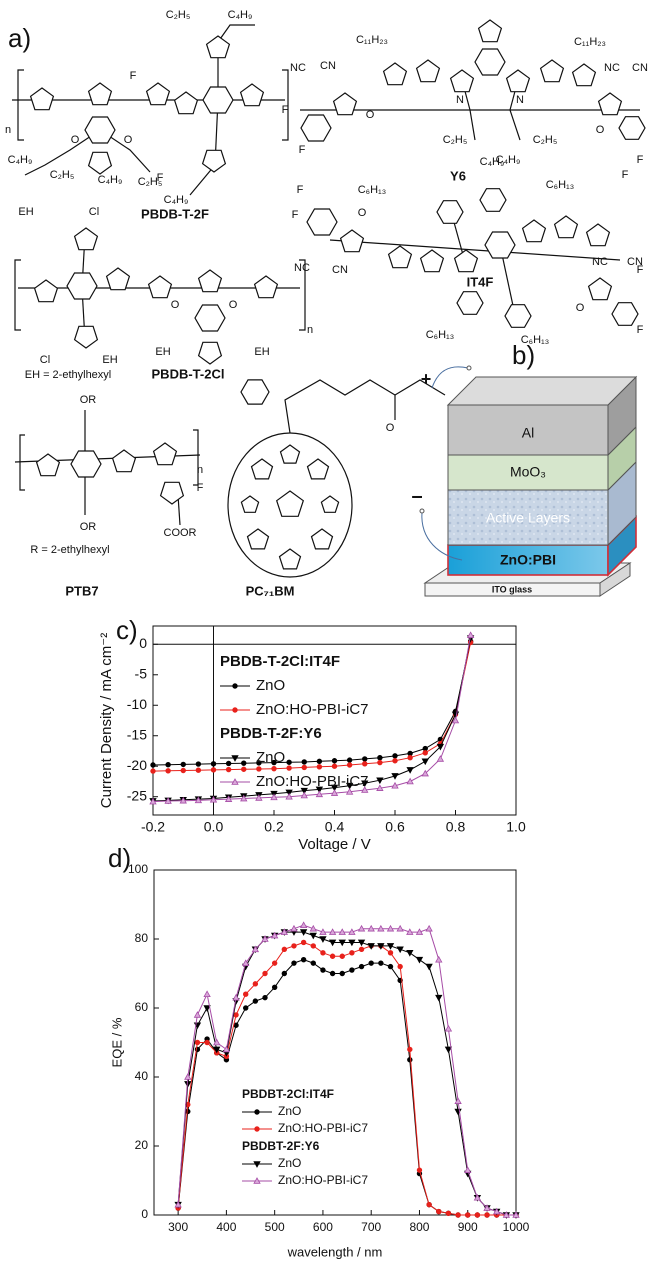  I want to click on y-tick-label: -5, so click(141, 673).